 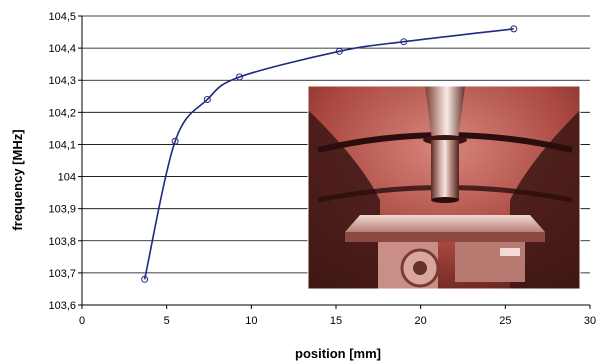 I want to click on y-tick-label: 104, so click(x=67, y=178).